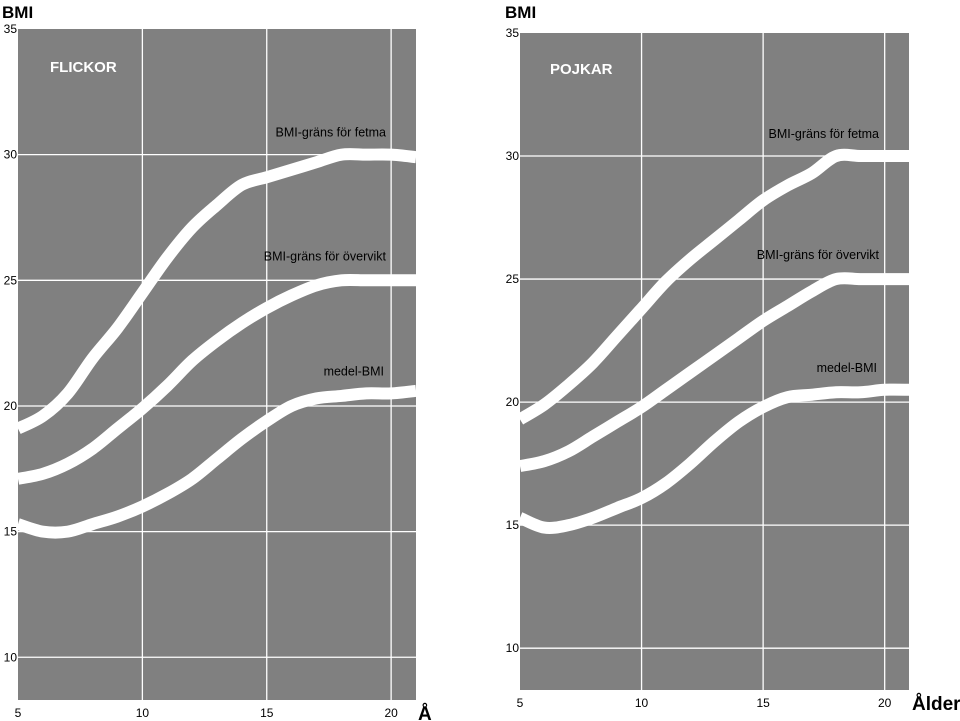 The image size is (960, 721). I want to click on x-axis-title: Ålder, so click(936, 704).